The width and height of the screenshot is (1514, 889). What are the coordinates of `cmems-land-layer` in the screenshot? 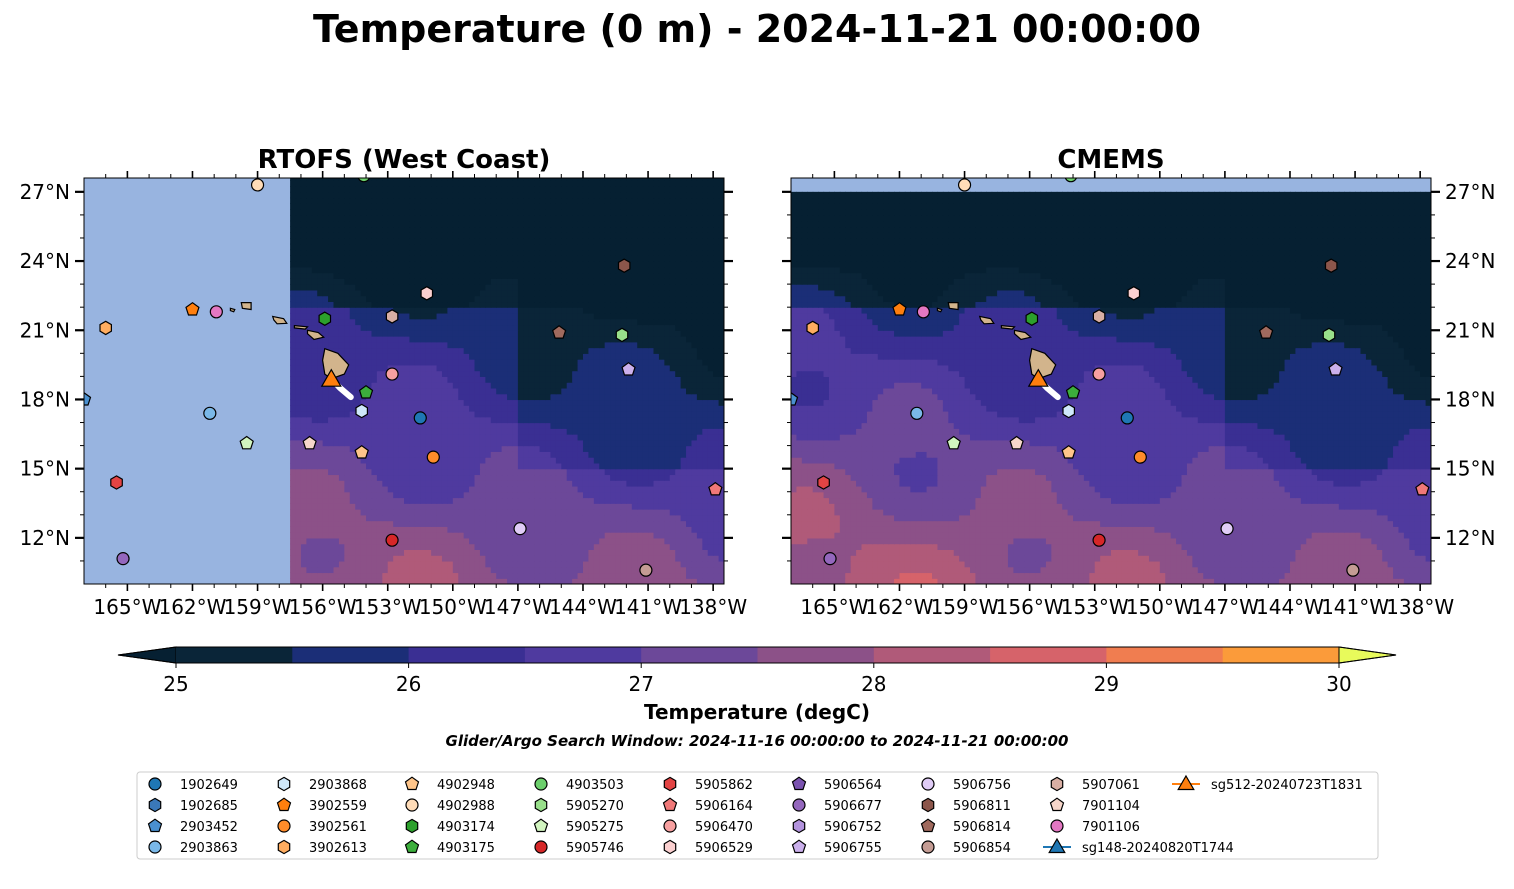 It's located at (996, 341).